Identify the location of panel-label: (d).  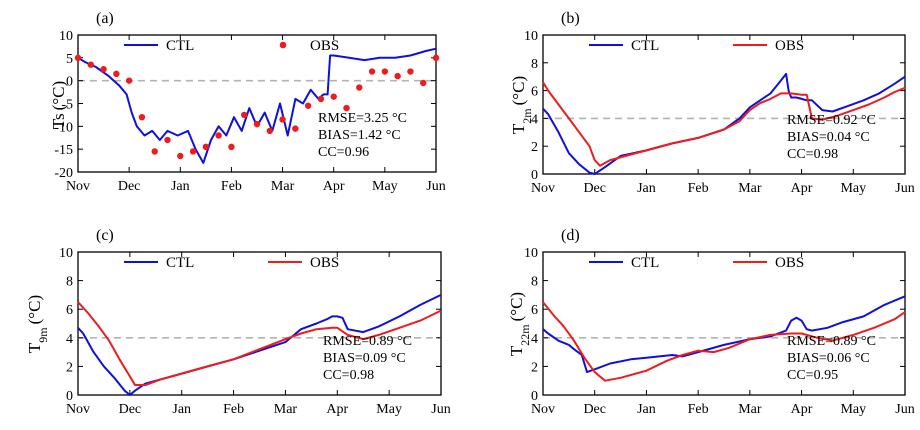
(570, 235).